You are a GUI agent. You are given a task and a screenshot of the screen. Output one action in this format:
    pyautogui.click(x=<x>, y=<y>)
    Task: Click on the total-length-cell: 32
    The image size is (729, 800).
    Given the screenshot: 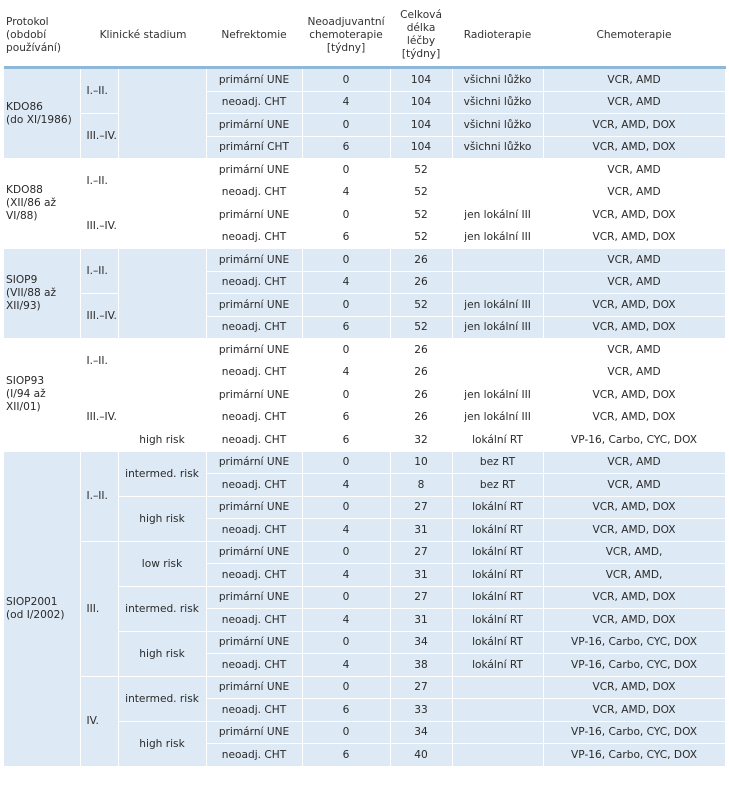 What is the action you would take?
    pyautogui.click(x=421, y=440)
    